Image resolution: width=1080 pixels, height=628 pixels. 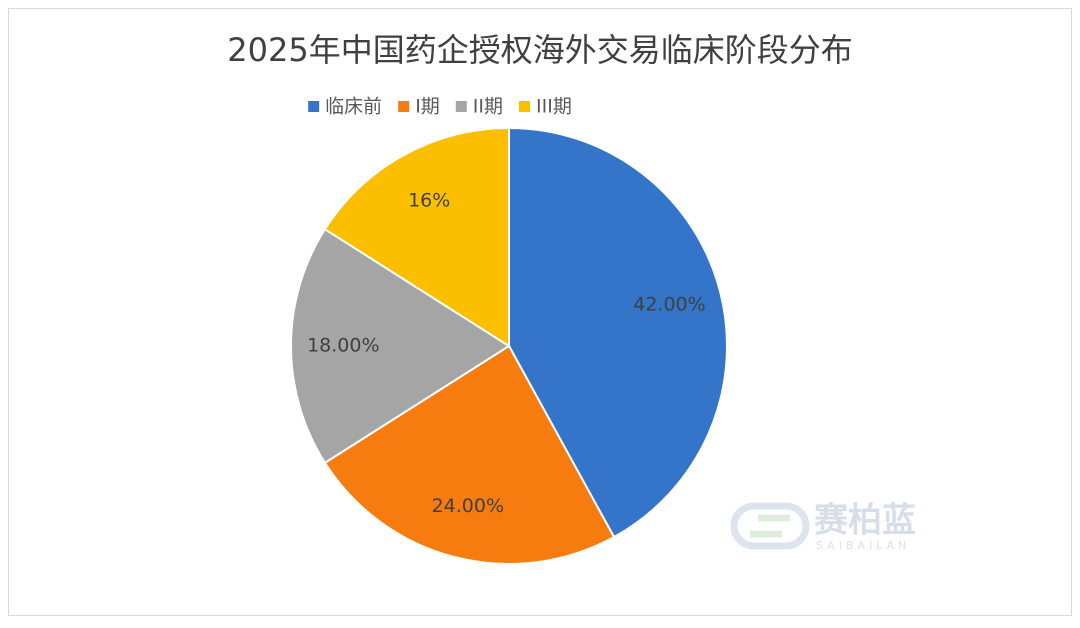 What do you see at coordinates (488, 107) in the screenshot?
I see `legend-label: II期` at bounding box center [488, 107].